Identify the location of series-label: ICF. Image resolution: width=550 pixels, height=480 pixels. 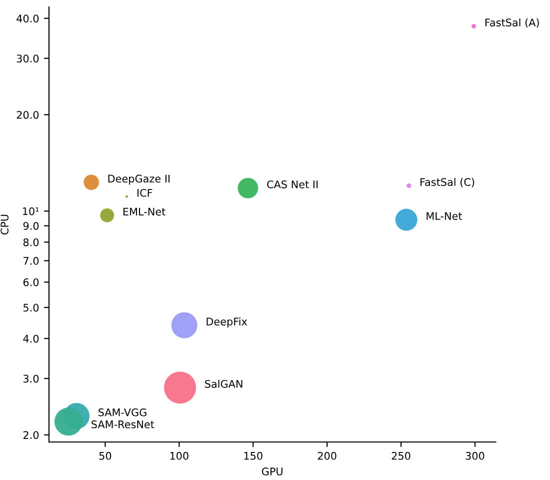
(144, 192).